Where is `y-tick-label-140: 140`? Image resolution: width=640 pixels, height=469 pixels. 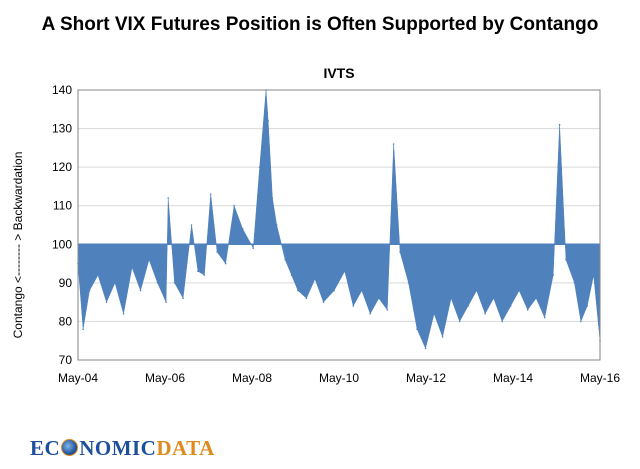
y-tick-label-140: 140 is located at coordinates (62, 90).